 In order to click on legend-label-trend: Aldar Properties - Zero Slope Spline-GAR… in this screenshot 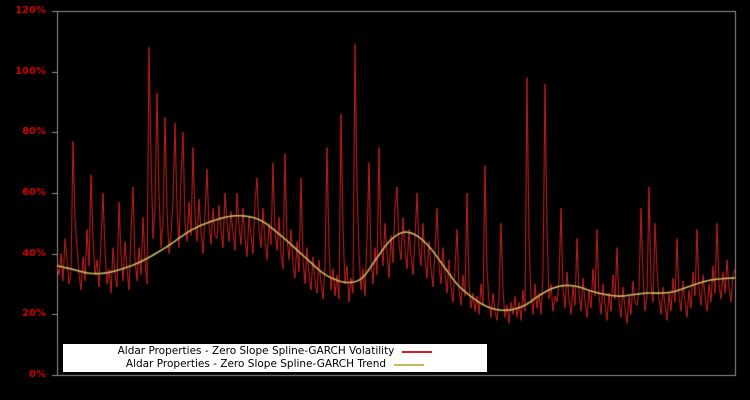, I will do `click(256, 364)`.